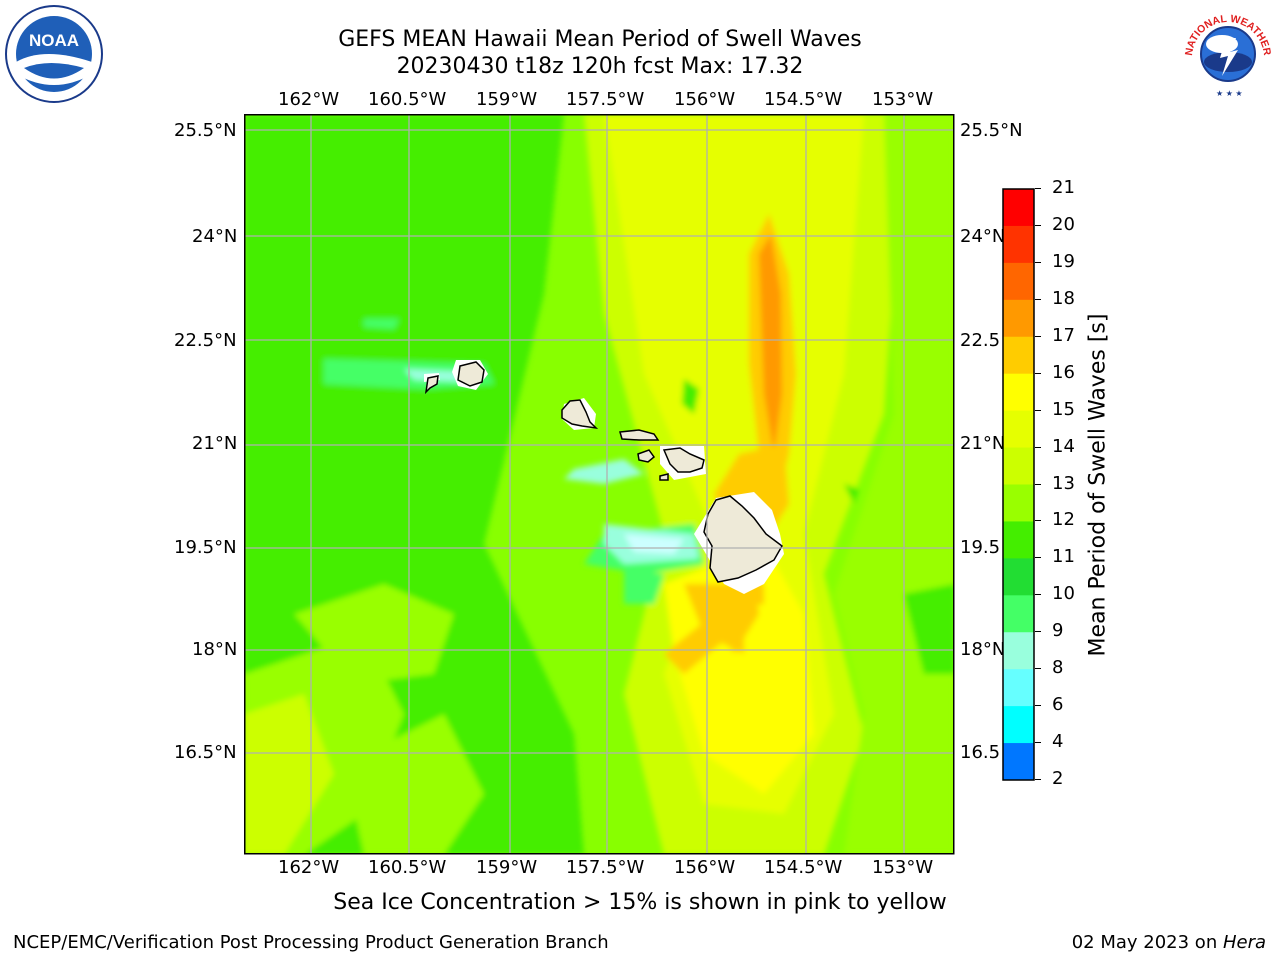  I want to click on colorbar-frame, so click(1018, 484).